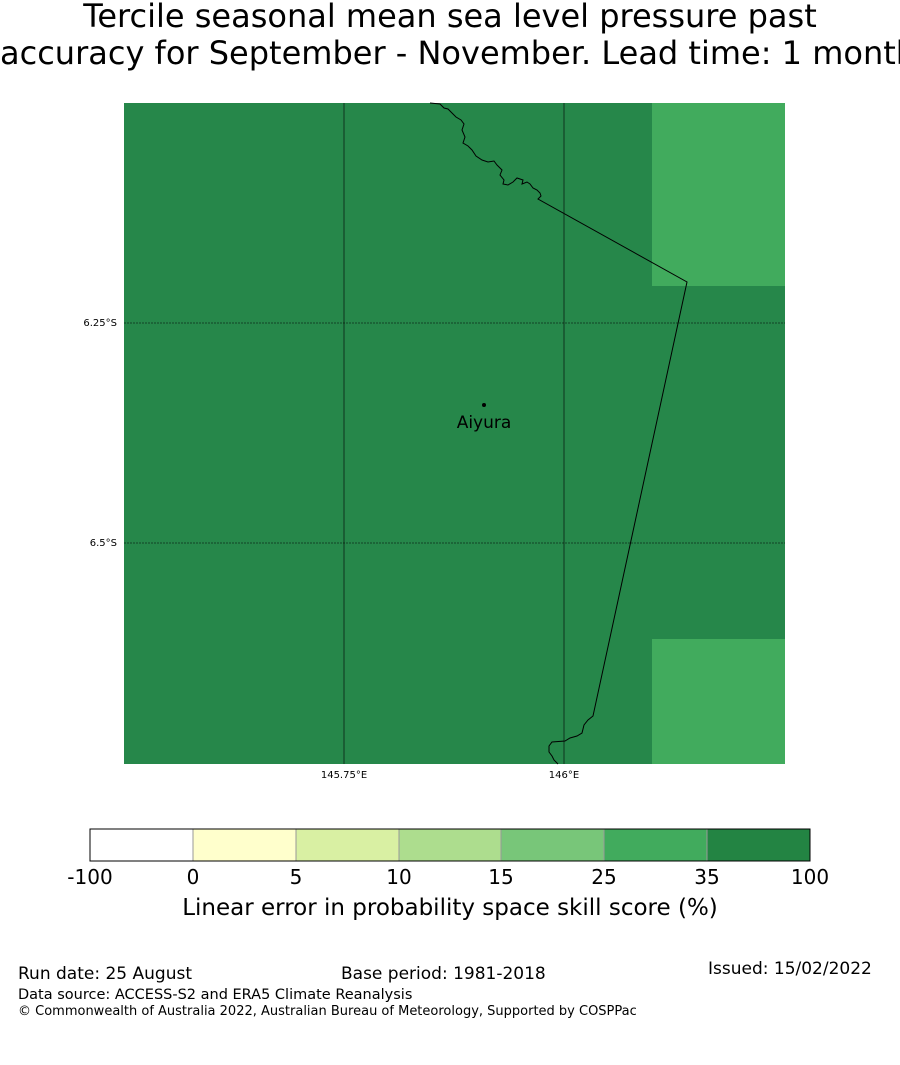  Describe the element at coordinates (603, 877) in the screenshot. I see `colorbar-tick-label: 25` at that location.